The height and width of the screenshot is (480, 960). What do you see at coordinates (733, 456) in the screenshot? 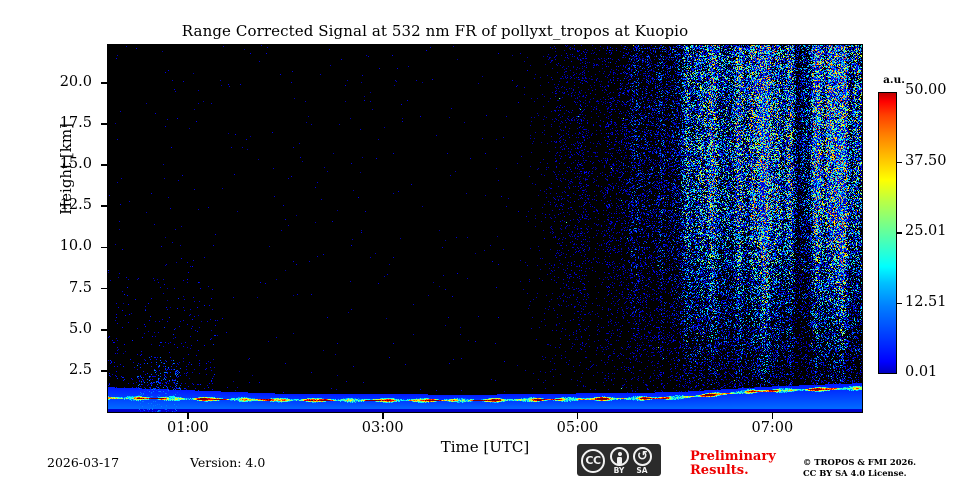
I see `preliminary-line-1: Preliminary` at bounding box center [733, 456].